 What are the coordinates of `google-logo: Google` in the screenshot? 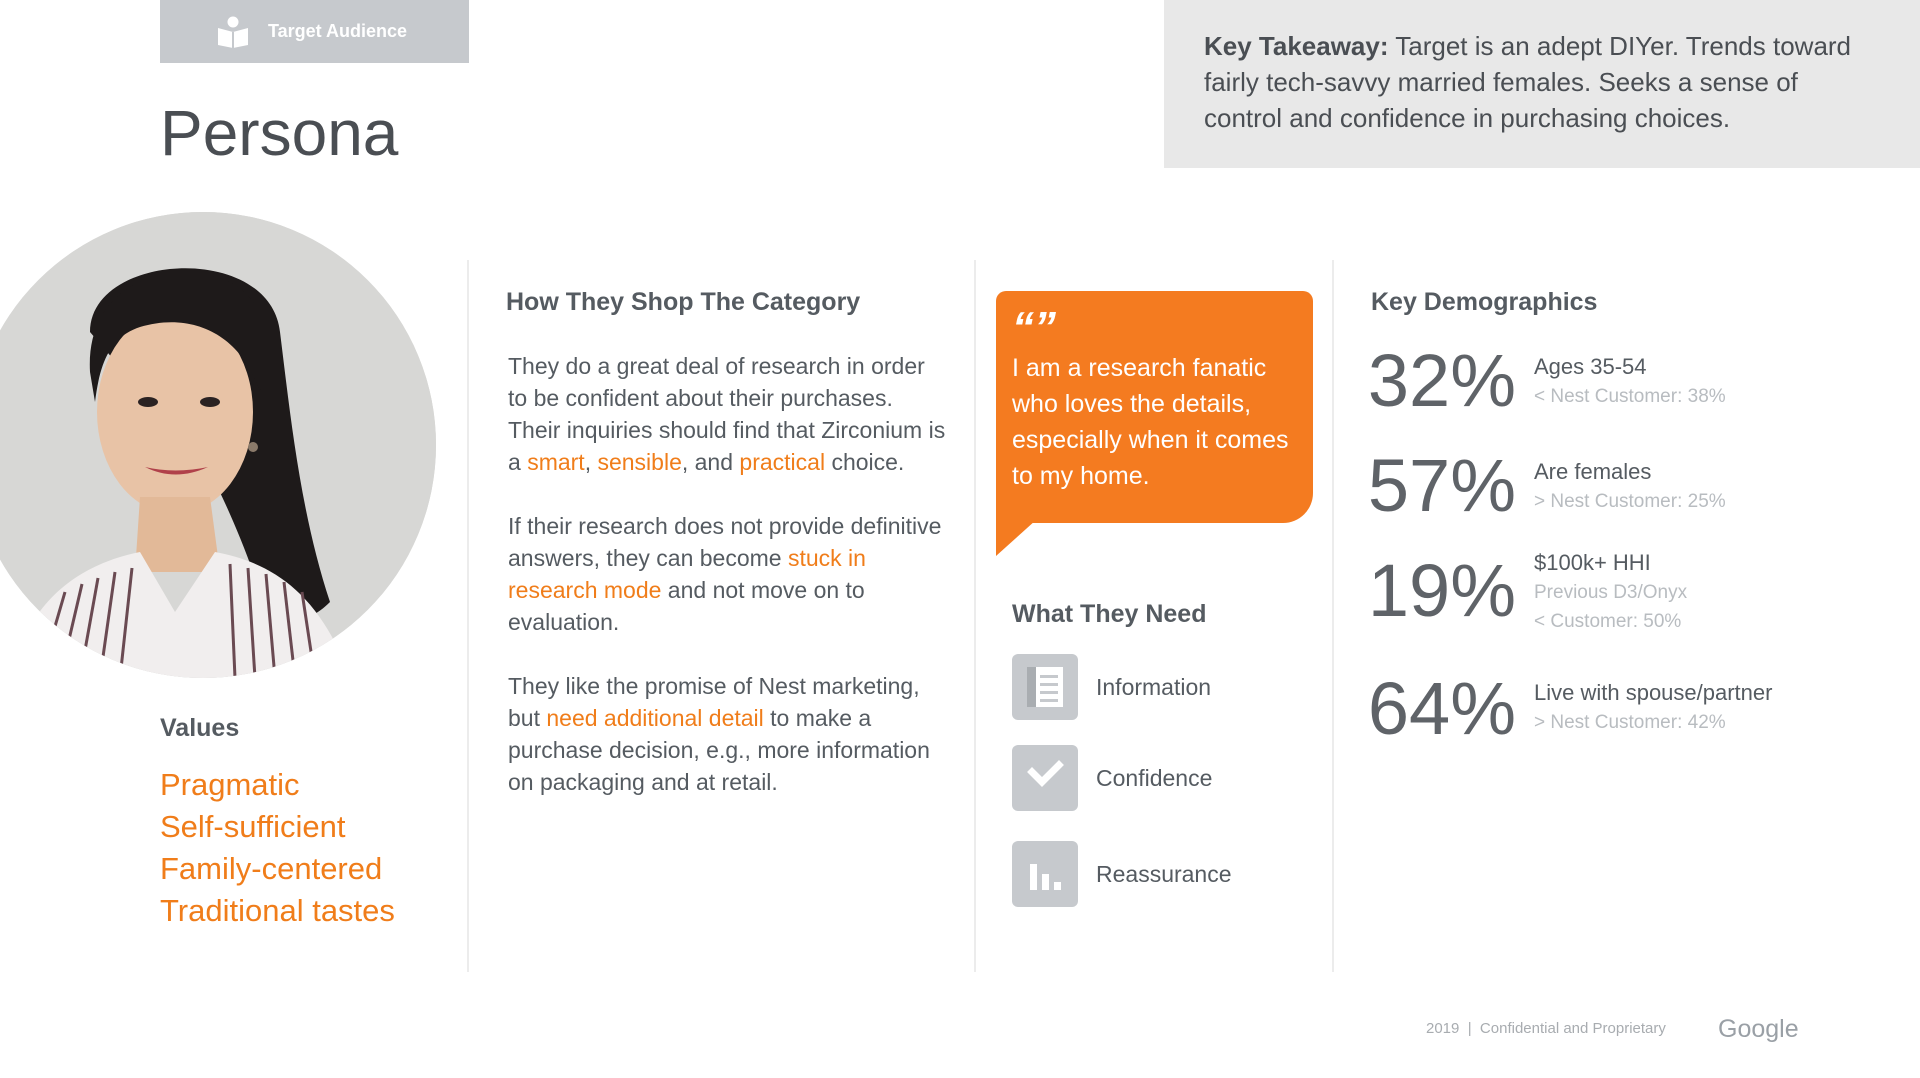 It's located at (1758, 1029).